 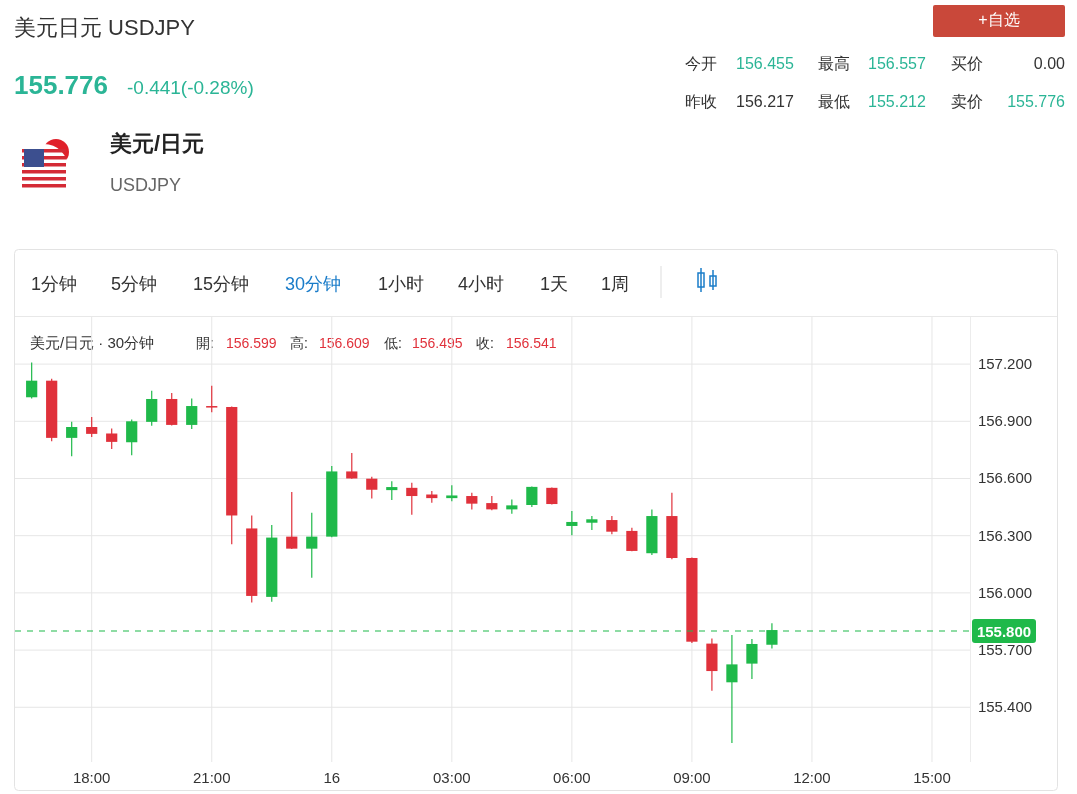 What do you see at coordinates (221, 284) in the screenshot?
I see `text: 15分钟` at bounding box center [221, 284].